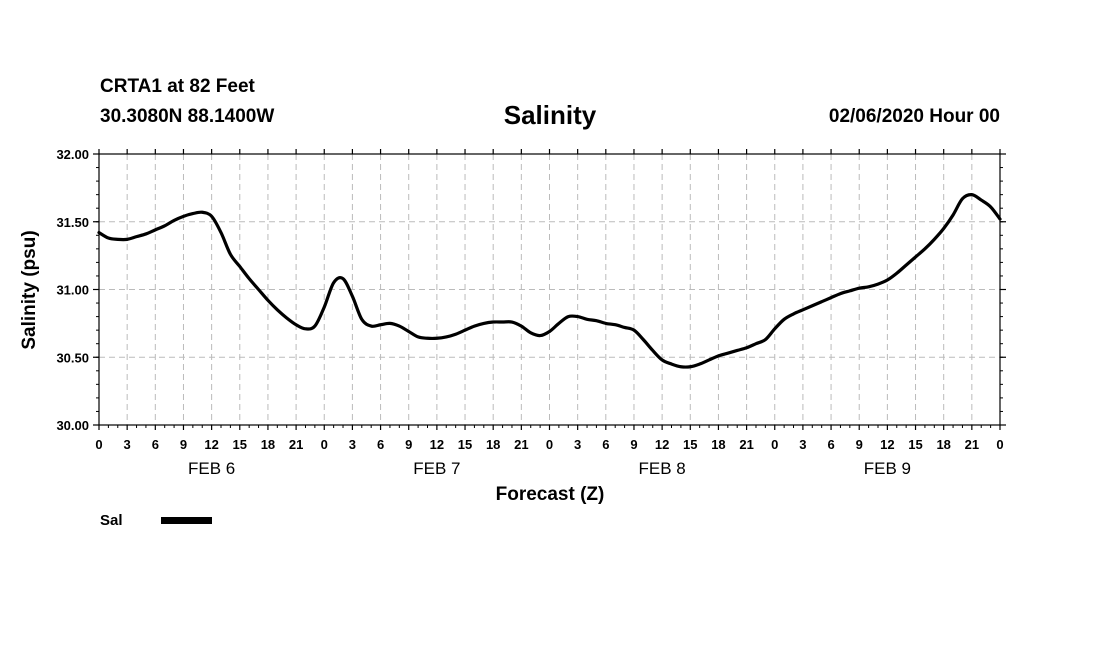 The width and height of the screenshot is (1100, 650). Describe the element at coordinates (72, 290) in the screenshot. I see `y-tick-label: 31.00` at that location.